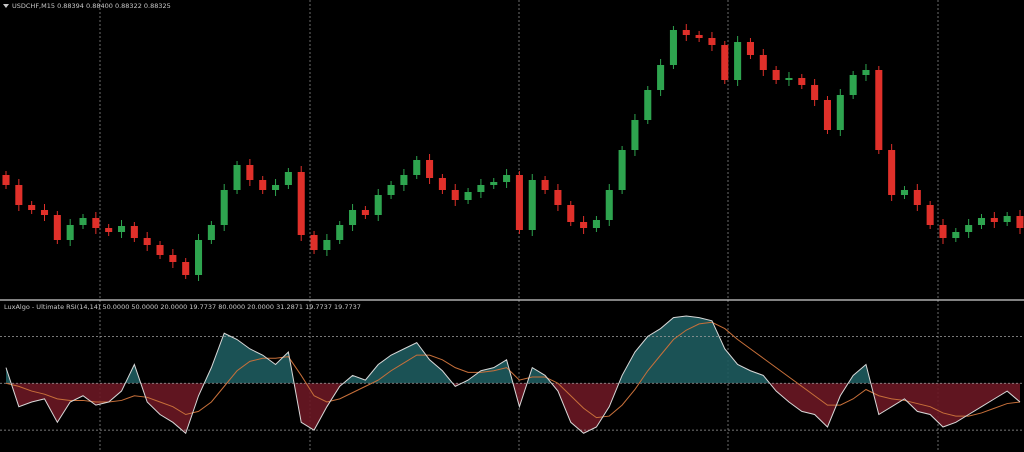 Image resolution: width=1024 pixels, height=452 pixels. Describe the element at coordinates (513, 350) in the screenshot. I see `rsi-fill-above` at that location.